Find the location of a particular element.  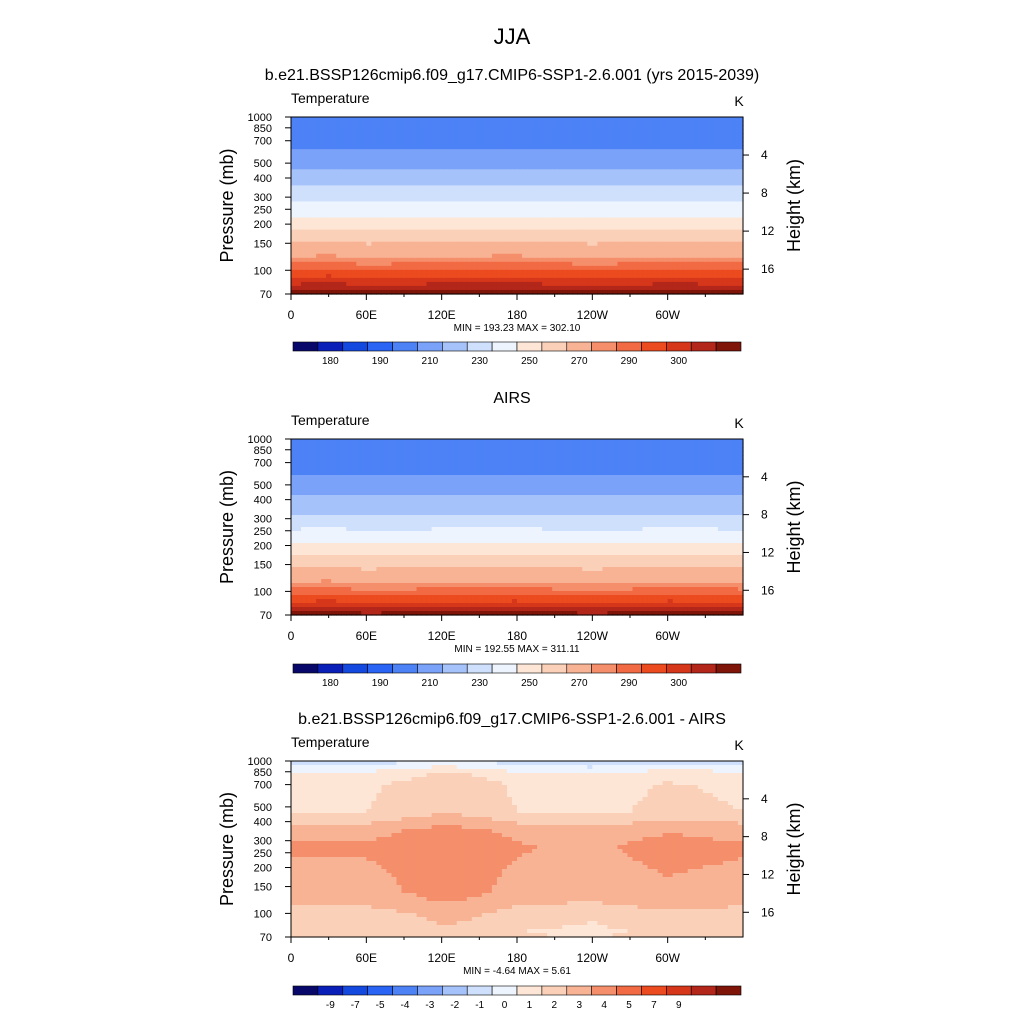

colorbar-swatch is located at coordinates (330, 346).